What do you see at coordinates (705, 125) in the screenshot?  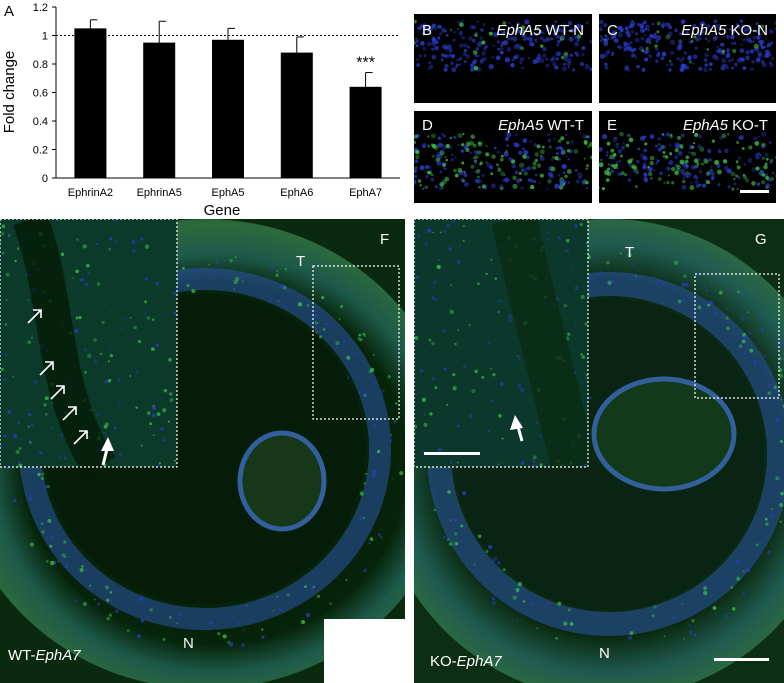 I see `panel-e-gene: EphA5` at bounding box center [705, 125].